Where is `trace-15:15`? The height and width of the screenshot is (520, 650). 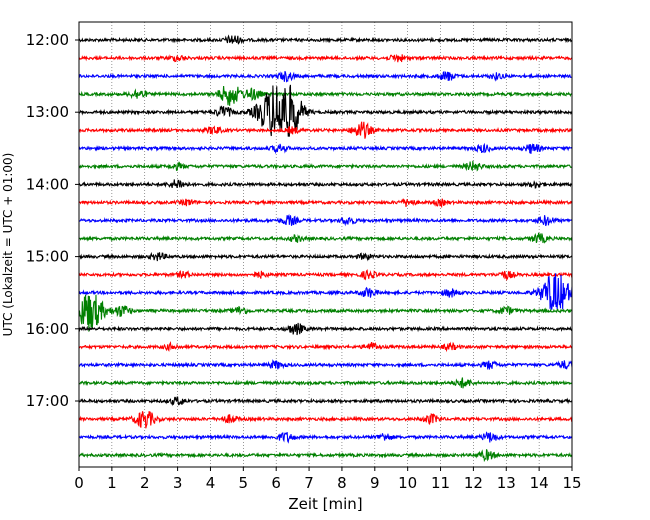
trace-15:15 is located at coordinates (325, 275).